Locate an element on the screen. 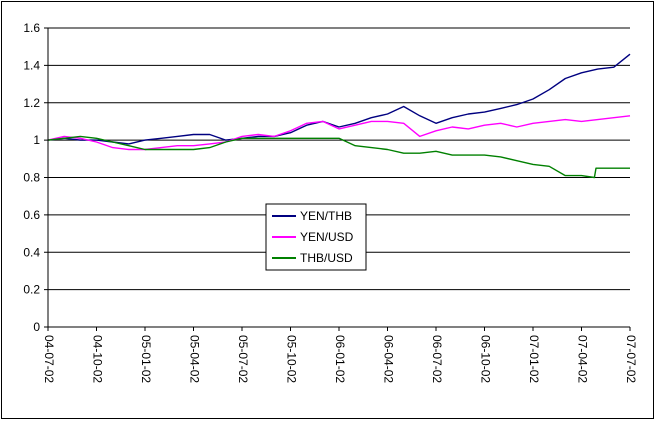 The height and width of the screenshot is (425, 655). x-tick-label: 05-04-02 is located at coordinates (194, 359).